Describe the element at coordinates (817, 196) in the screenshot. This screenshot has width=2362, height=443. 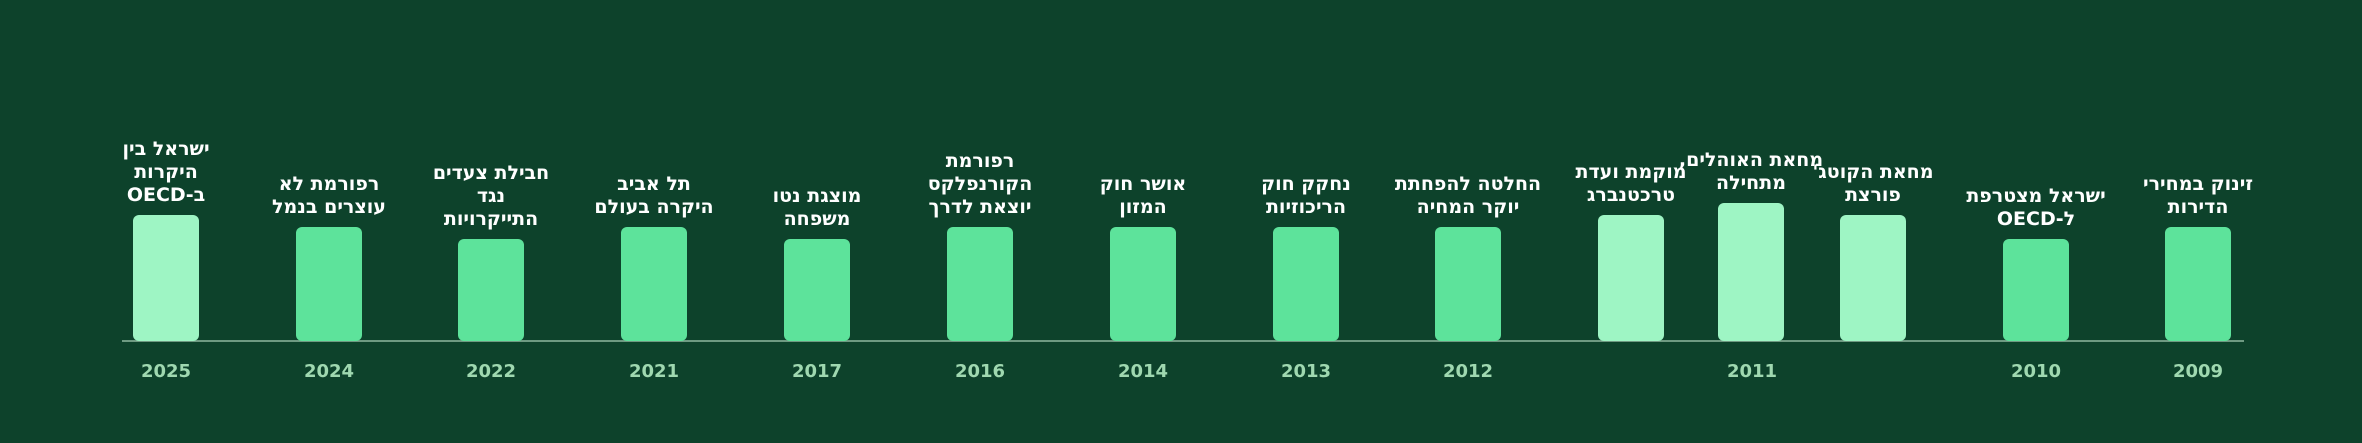
I see `event-label: מוצגת נטו` at that location.